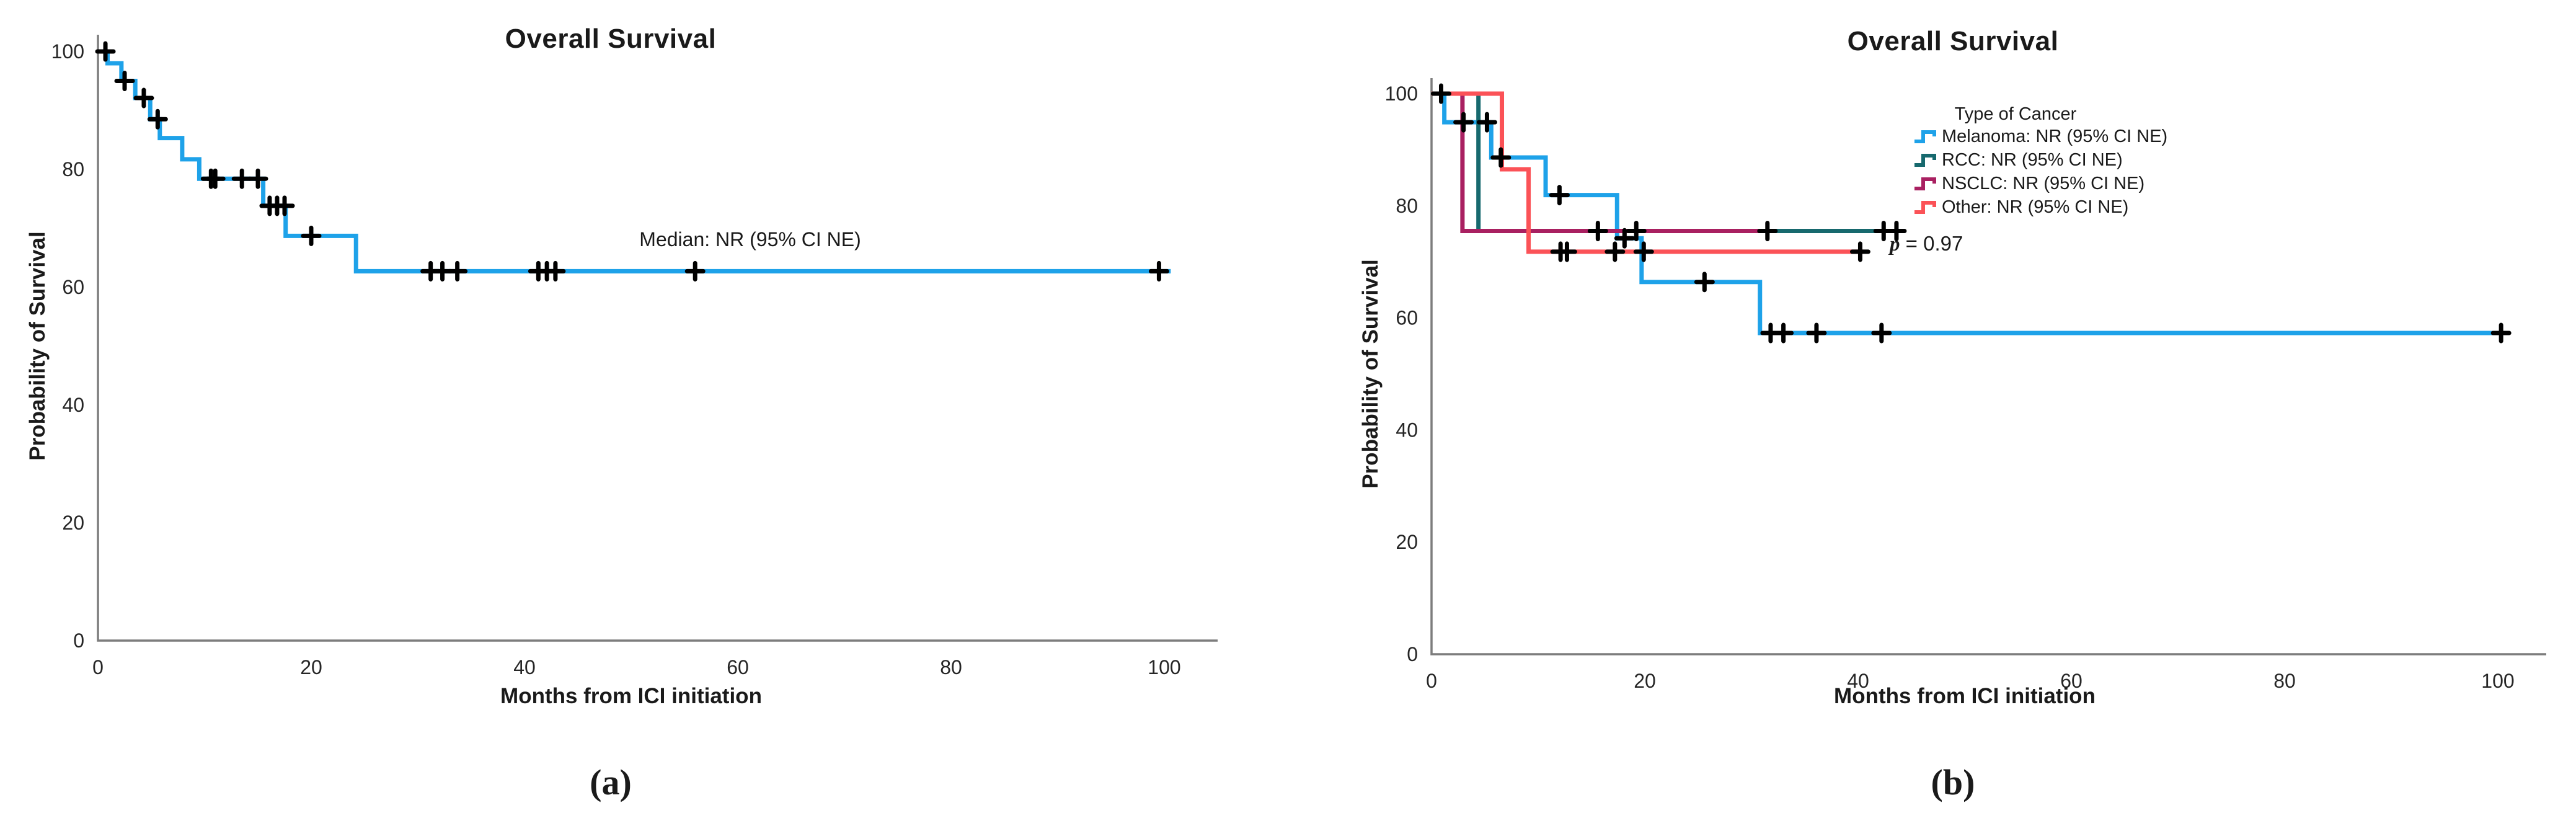 The height and width of the screenshot is (826, 2576). I want to click on panel-b-x-axis-title: Months from ICI initiation, so click(1965, 696).